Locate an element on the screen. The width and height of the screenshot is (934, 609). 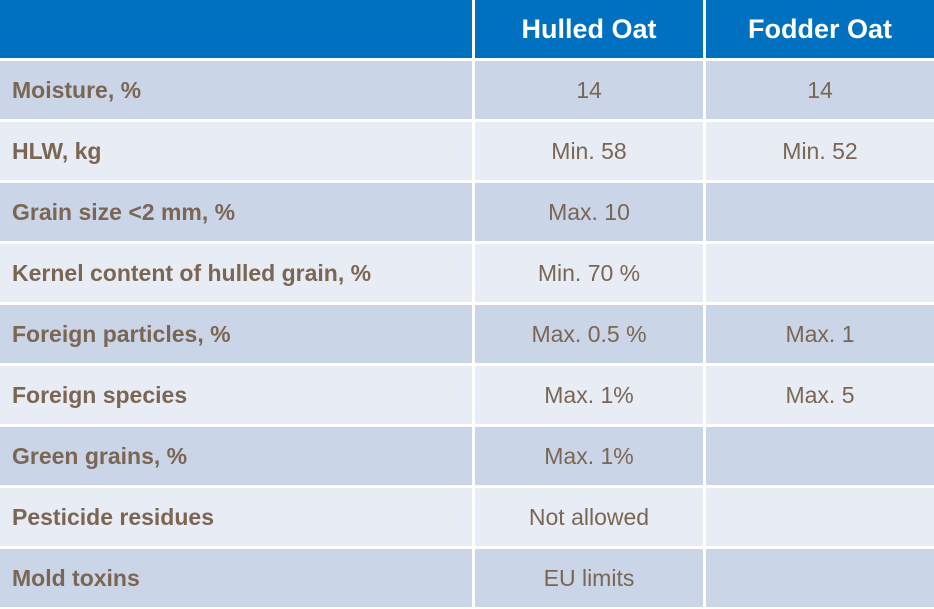
hulled-oat-value: Not allowed is located at coordinates (589, 517).